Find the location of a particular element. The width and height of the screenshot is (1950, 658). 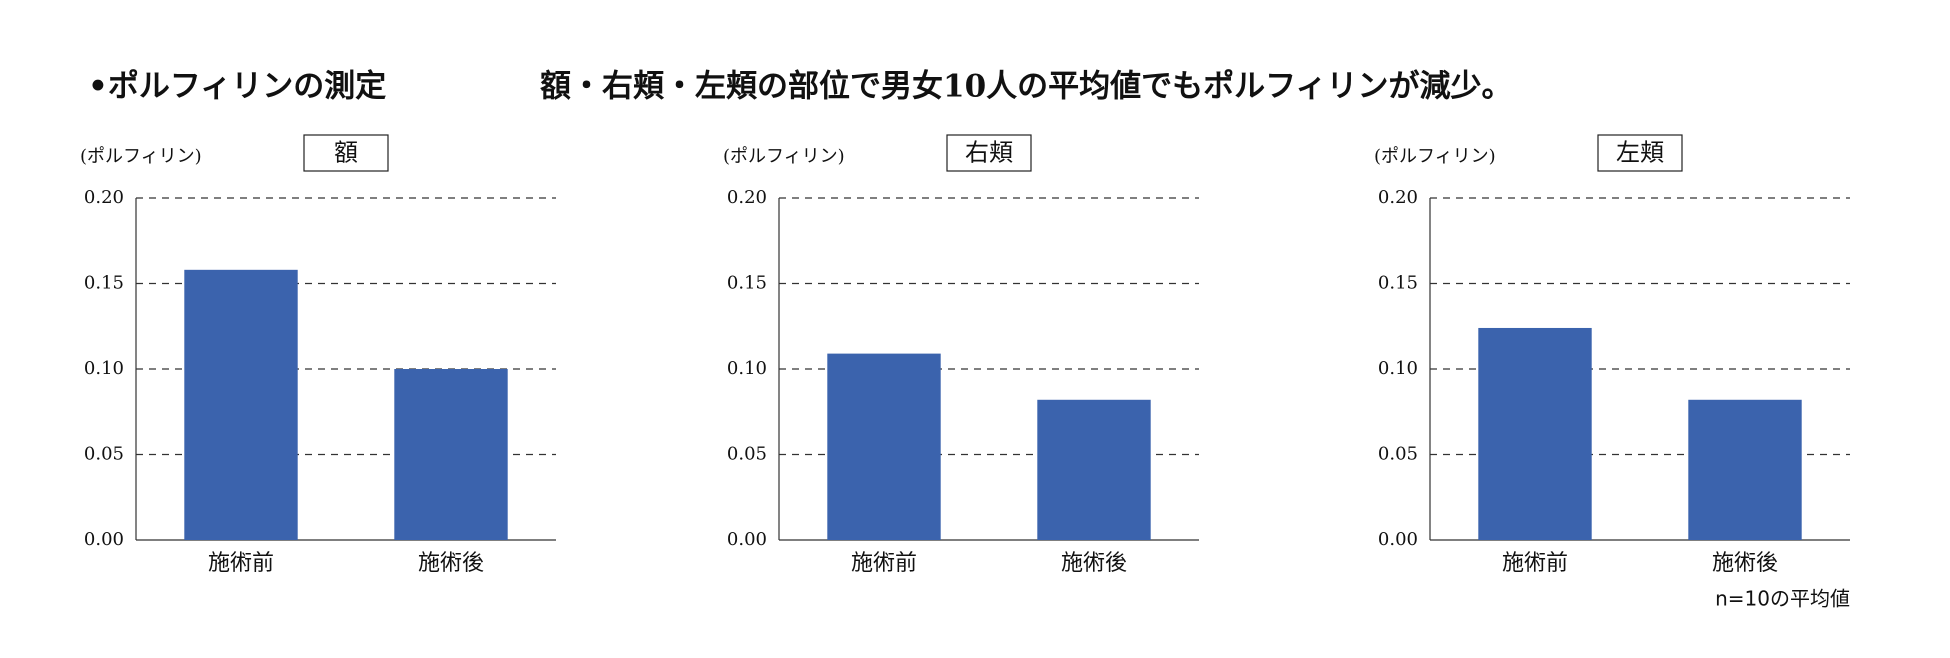

header-left: •ポルフィリンの測定 is located at coordinates (237, 87).